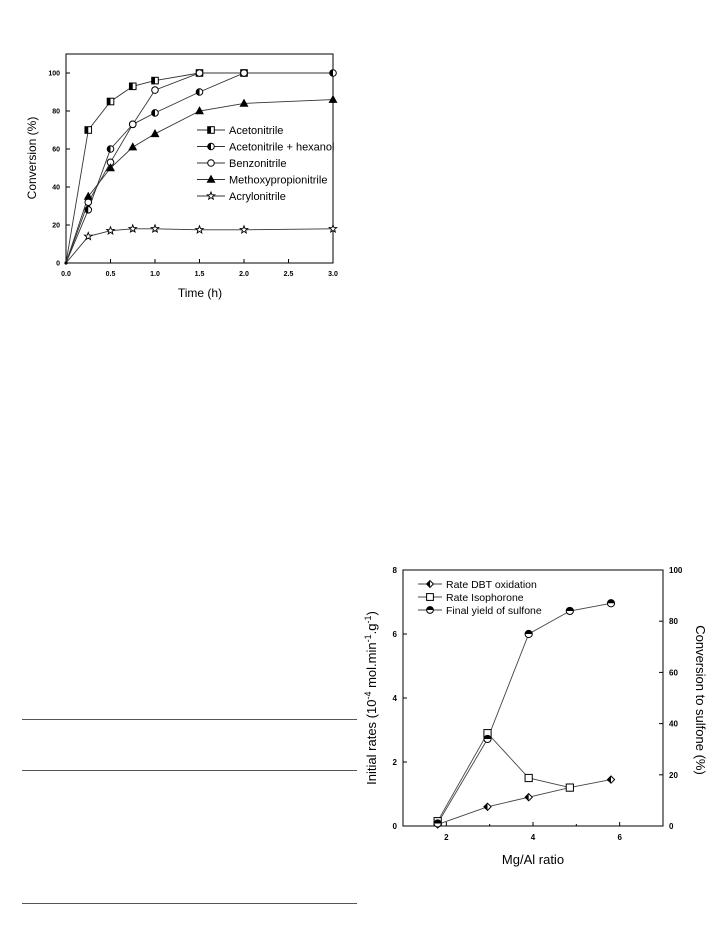 The image size is (724, 949). Describe the element at coordinates (619, 837) in the screenshot. I see `x-tick-label: 6` at that location.